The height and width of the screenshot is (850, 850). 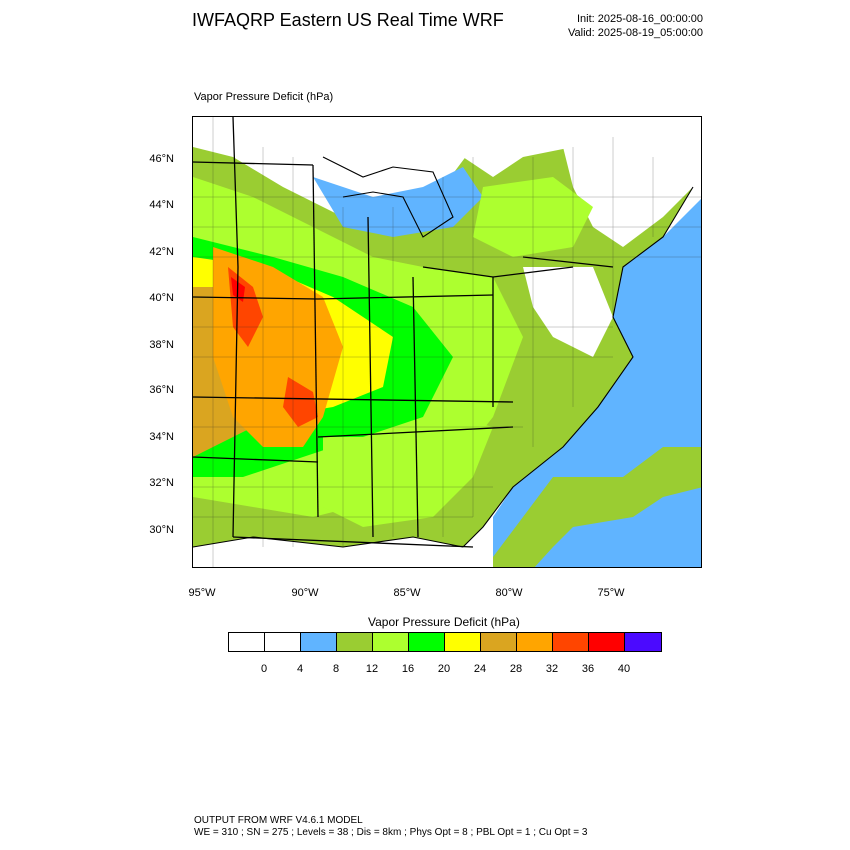 I want to click on colorbar-label: 24, so click(x=480, y=669).